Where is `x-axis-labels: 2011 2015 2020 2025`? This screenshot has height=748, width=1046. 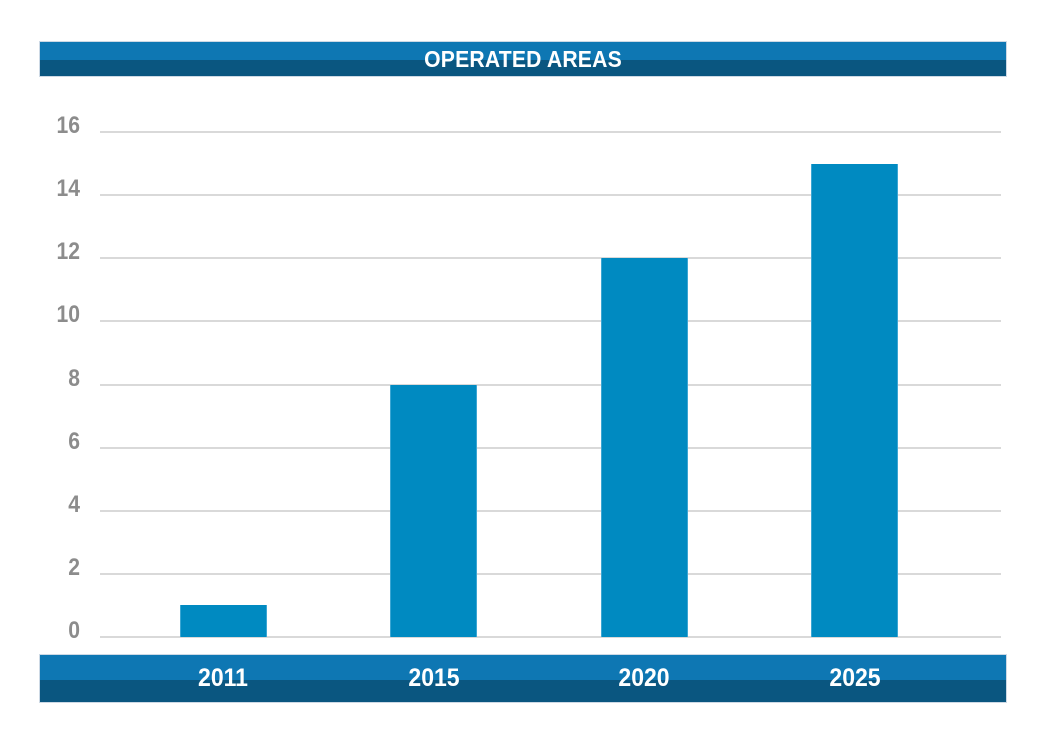 x-axis-labels: 2011 2015 2020 2025 is located at coordinates (523, 678).